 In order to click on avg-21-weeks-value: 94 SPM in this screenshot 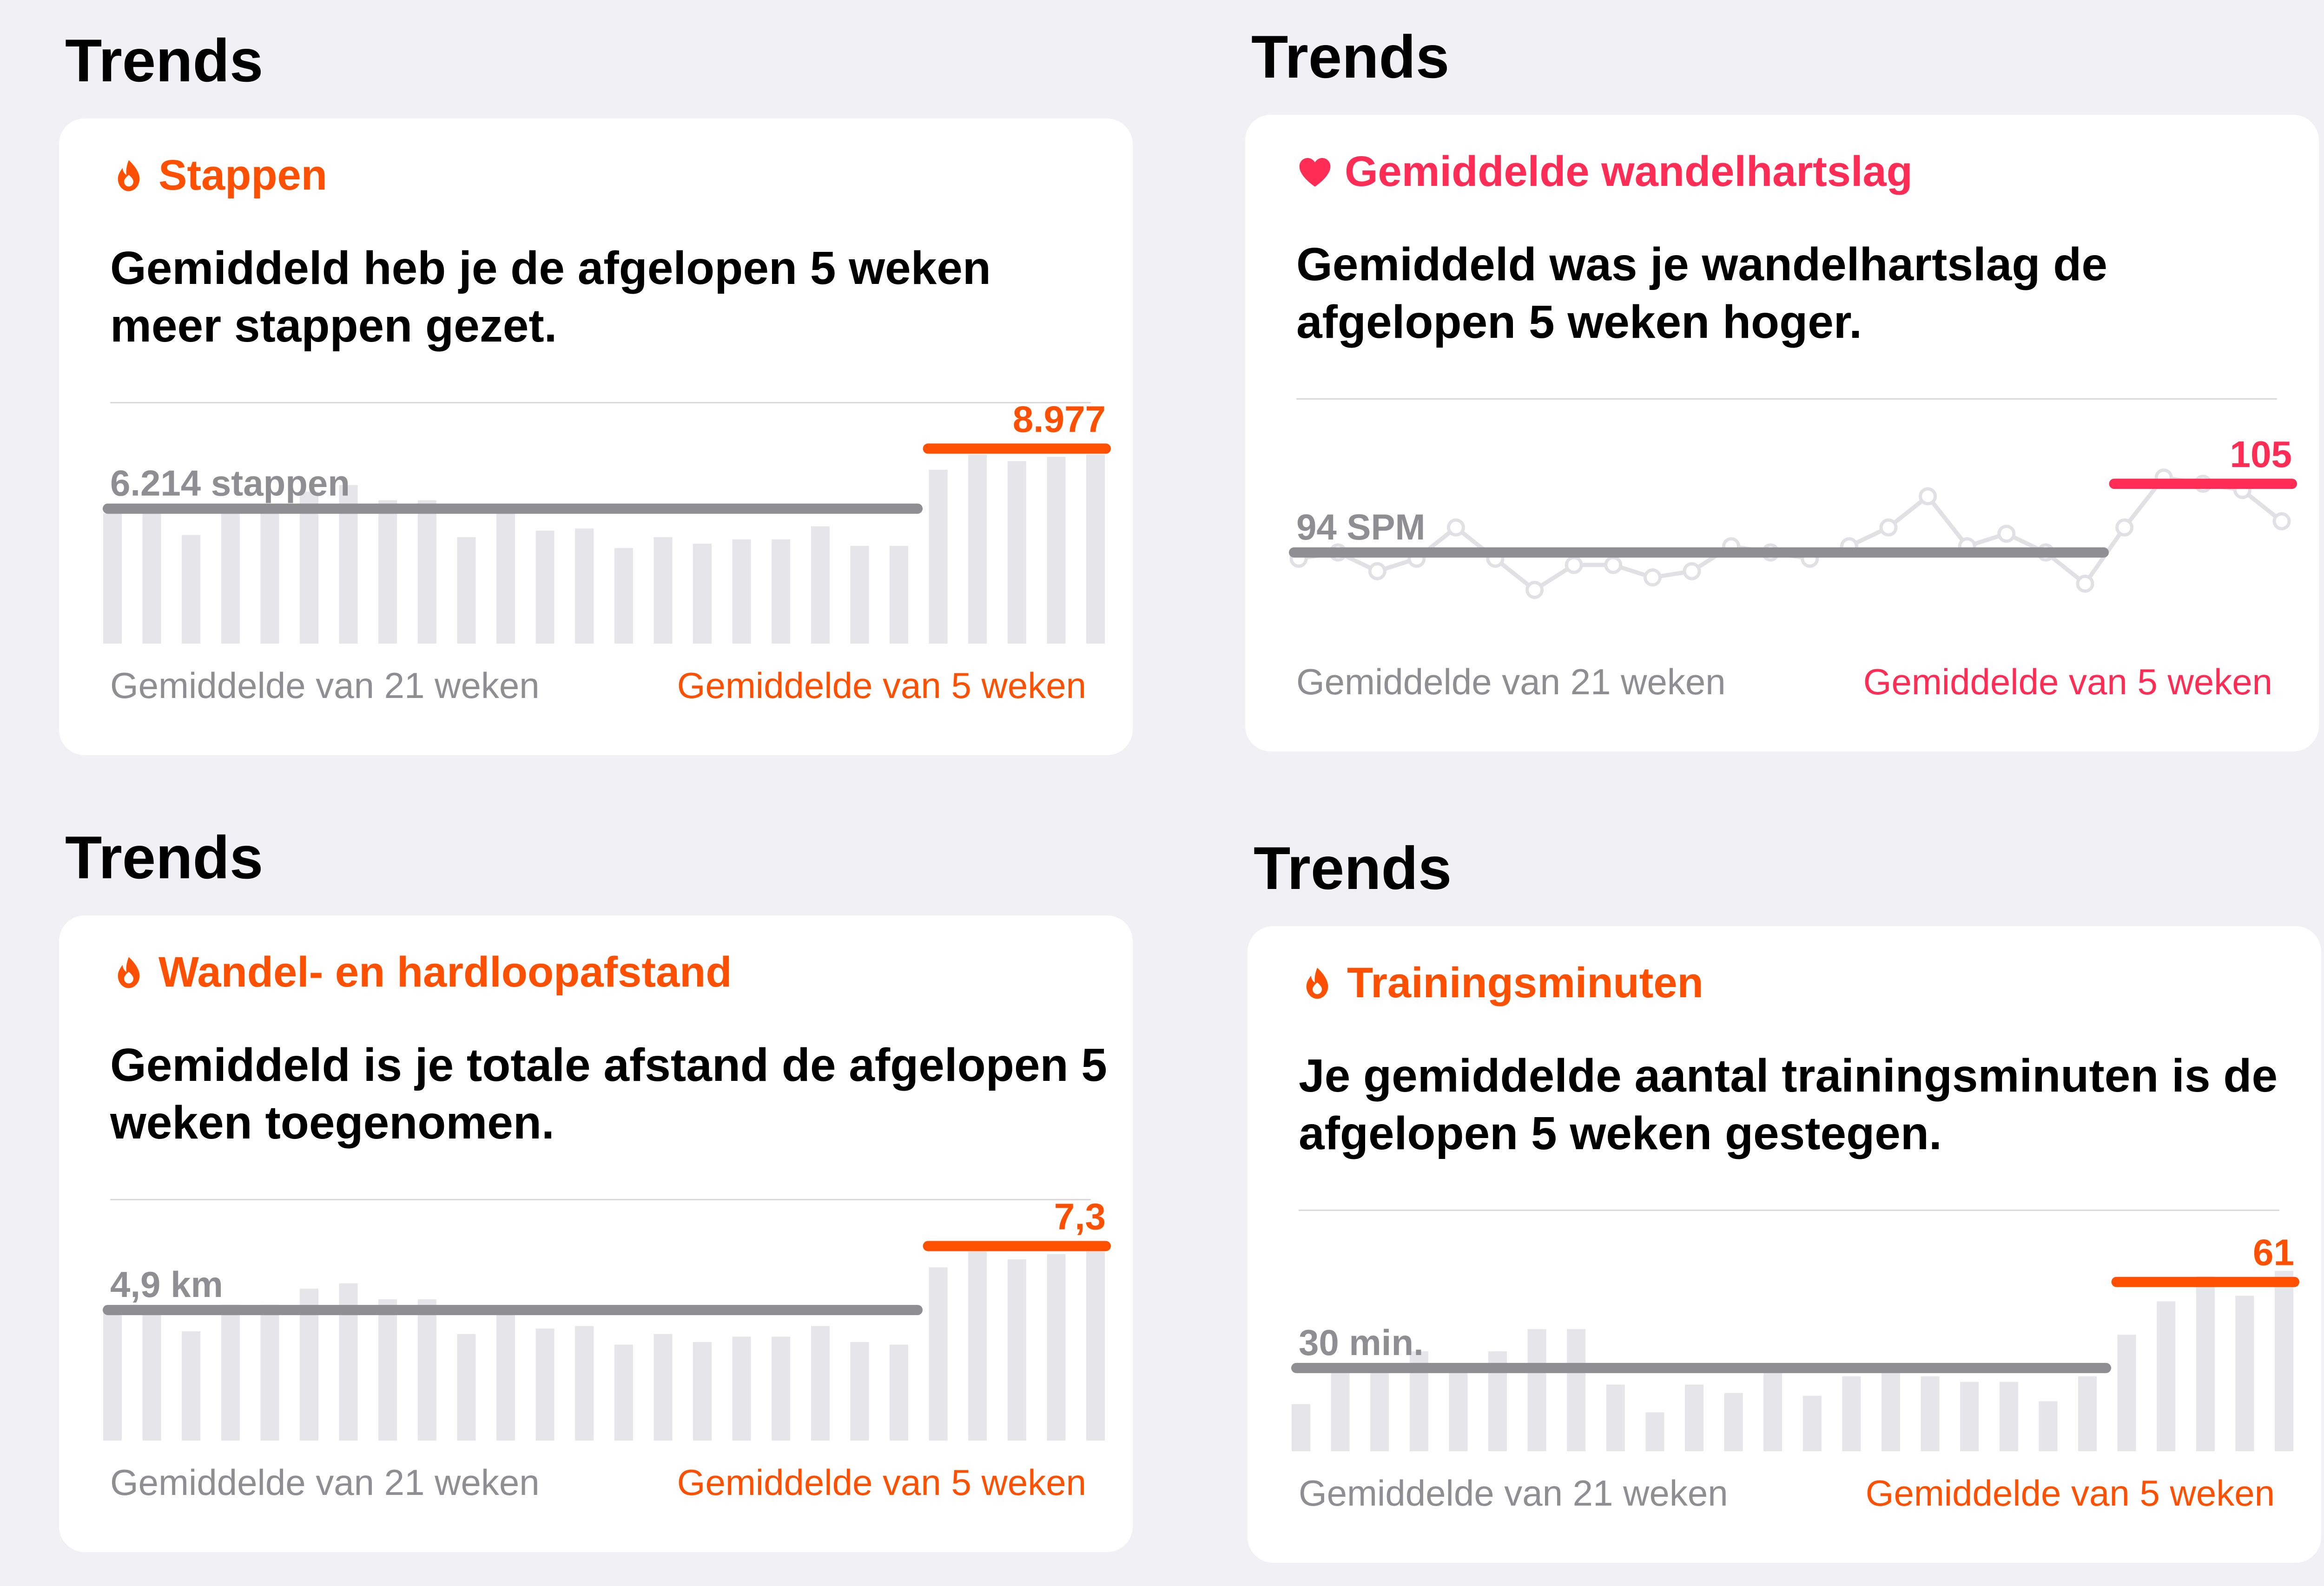, I will do `click(1360, 527)`.